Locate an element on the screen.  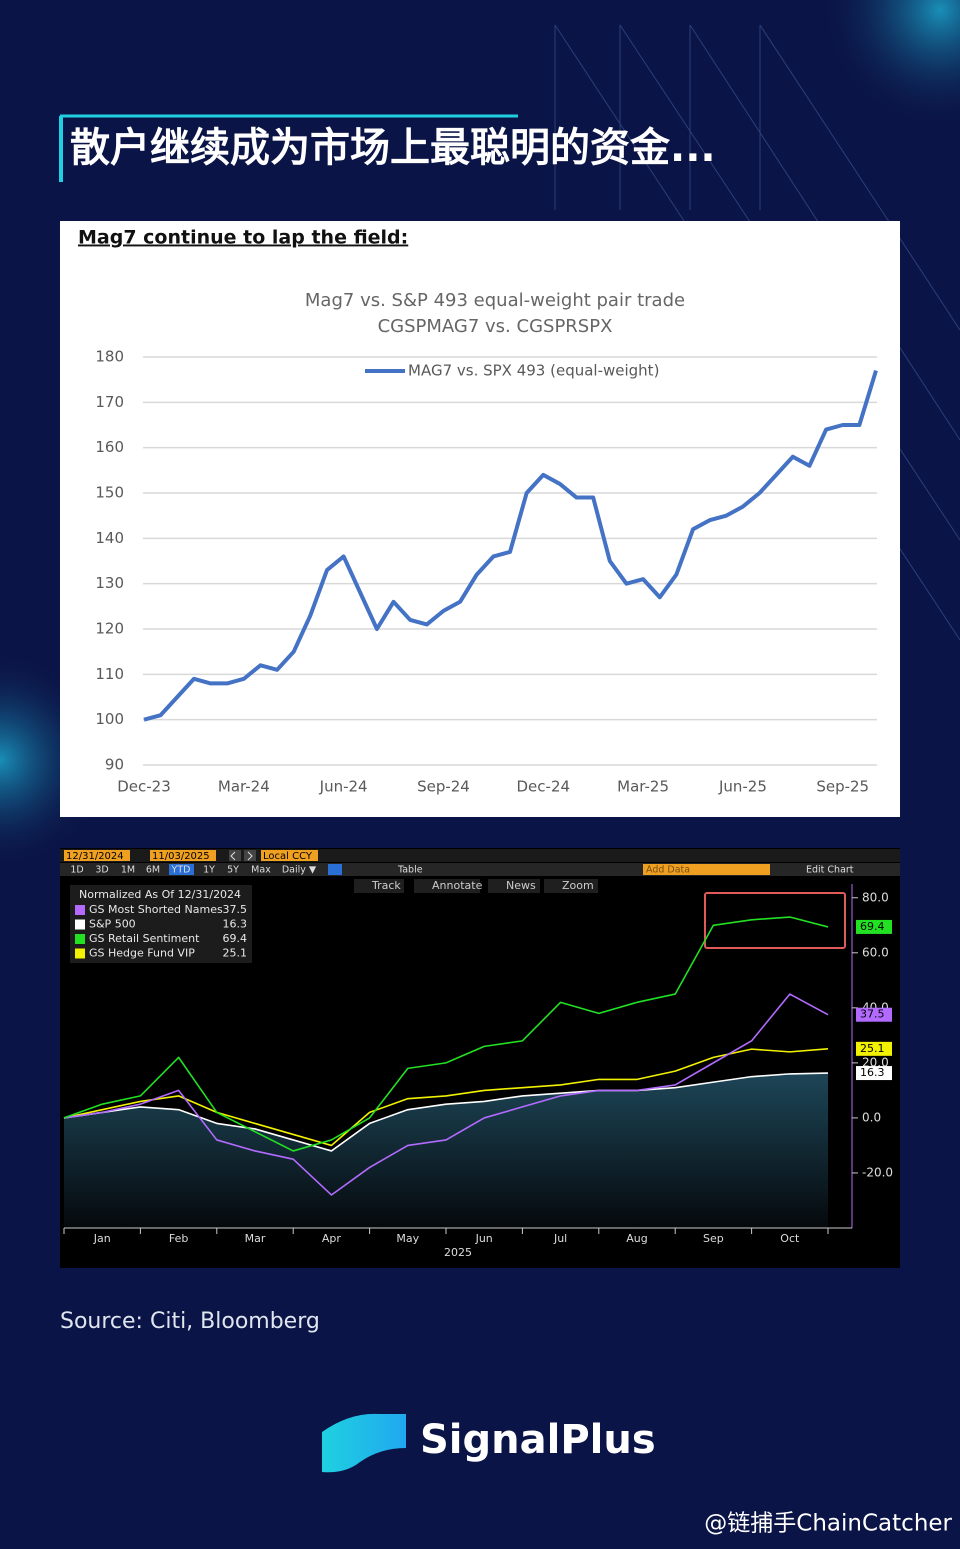
x-tick-label: Jan is located at coordinates (102, 1238).